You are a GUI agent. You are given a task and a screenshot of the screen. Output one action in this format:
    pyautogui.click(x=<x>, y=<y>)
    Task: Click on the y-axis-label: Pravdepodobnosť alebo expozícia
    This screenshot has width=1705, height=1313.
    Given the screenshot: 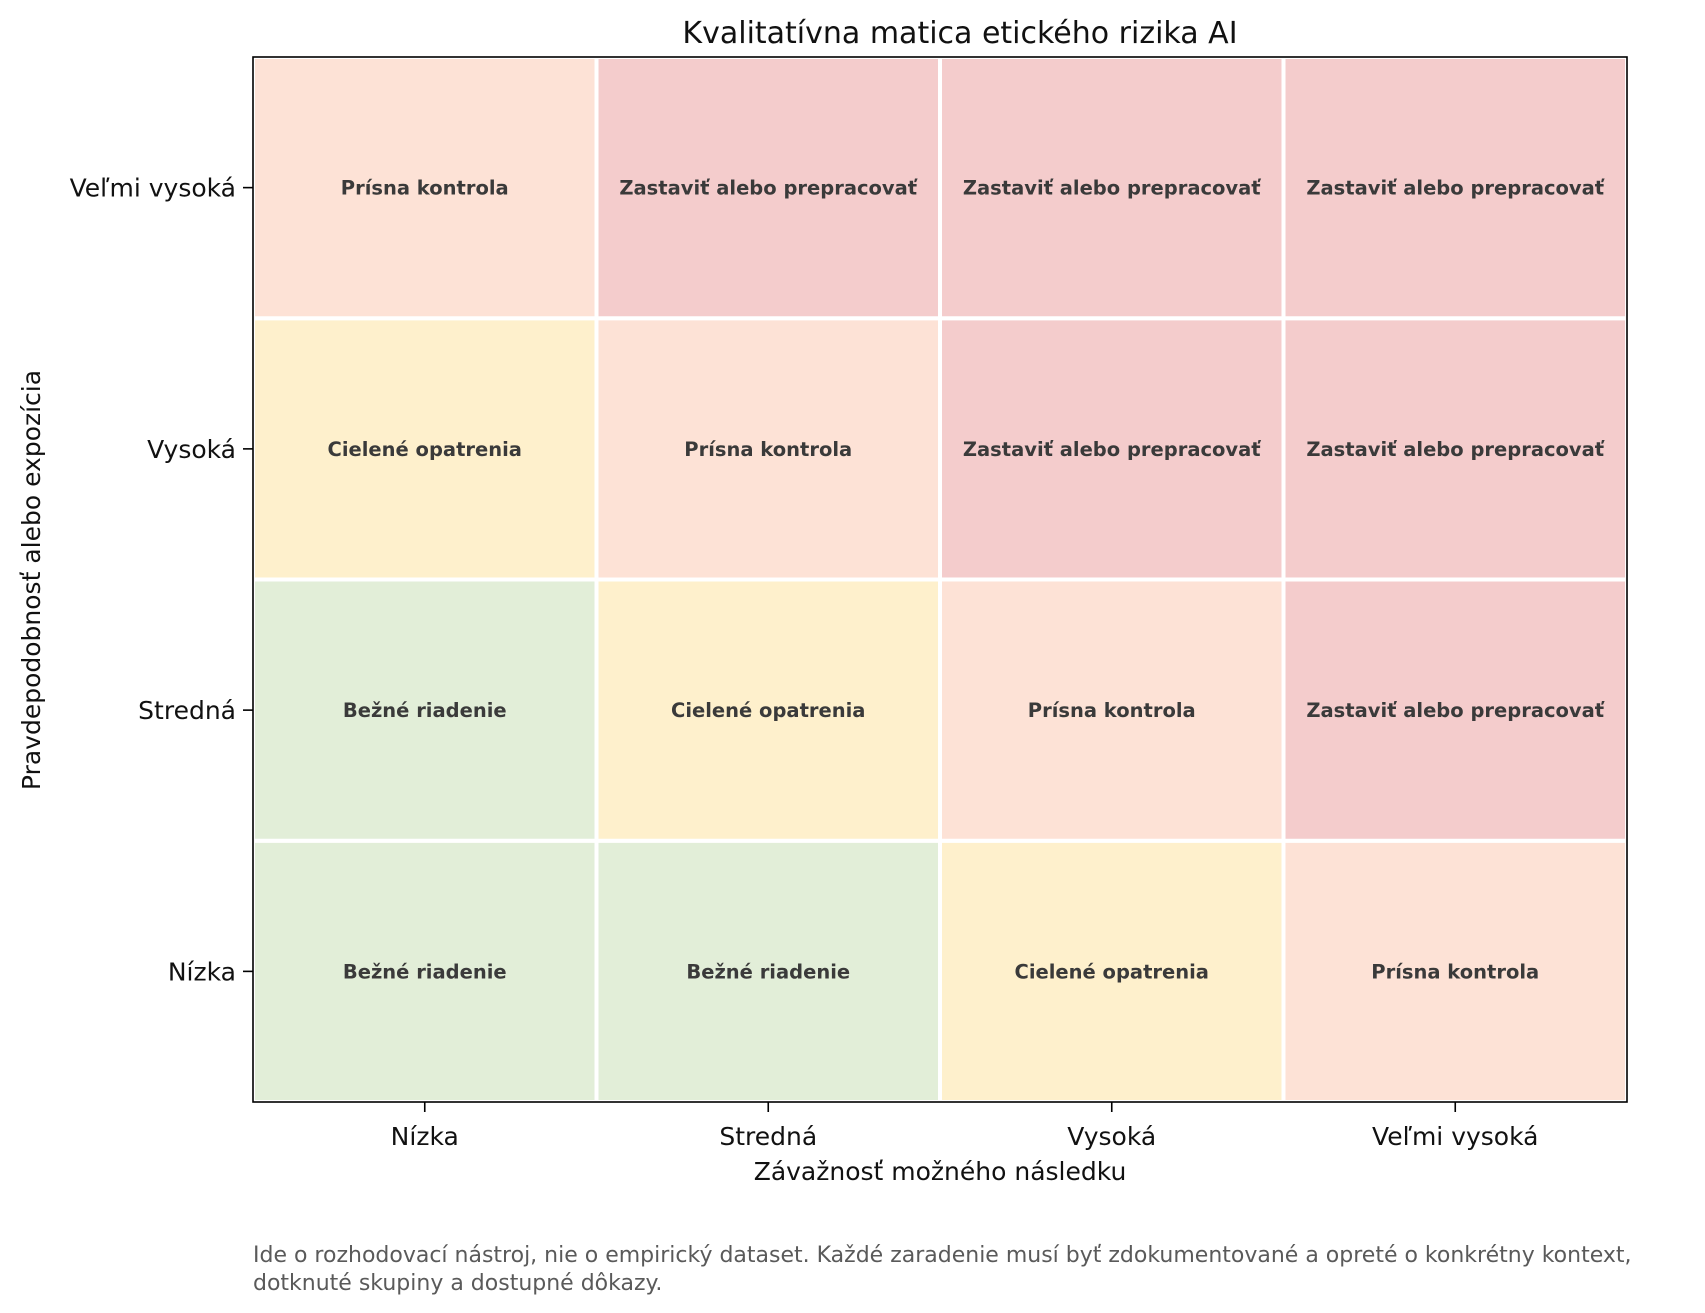 What is the action you would take?
    pyautogui.click(x=31, y=580)
    